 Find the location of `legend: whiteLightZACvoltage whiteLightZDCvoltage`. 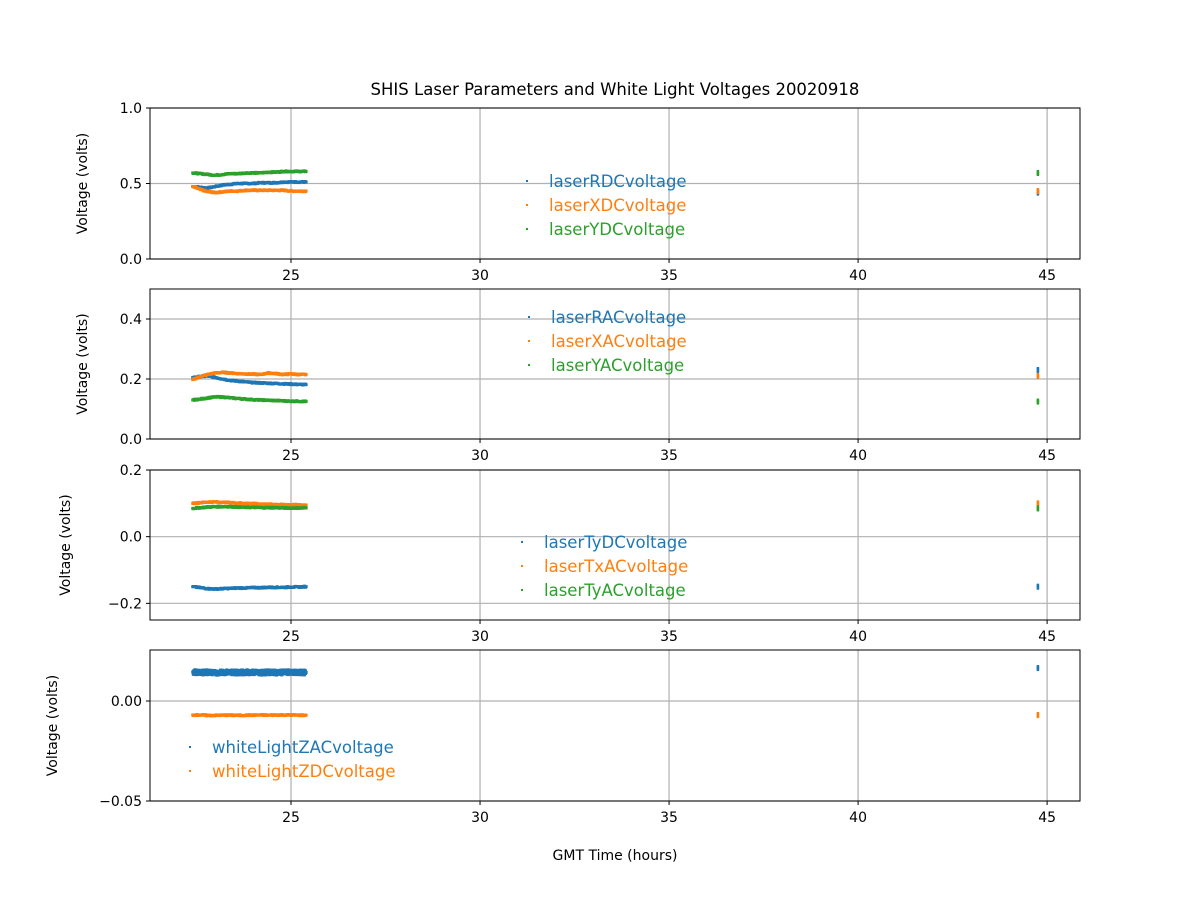

legend: whiteLightZACvoltage whiteLightZDCvoltage is located at coordinates (292, 759).